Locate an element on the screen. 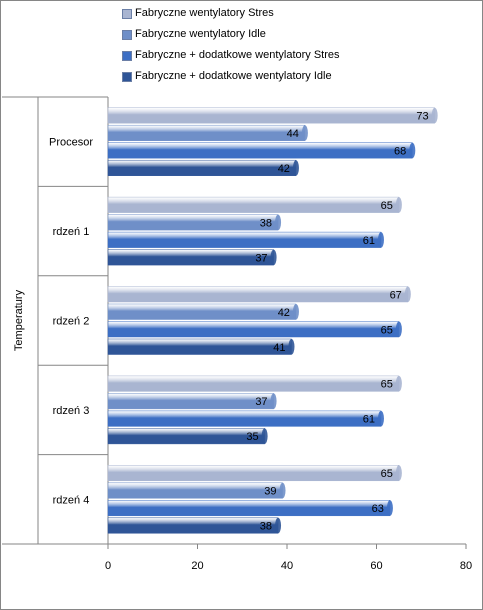 The height and width of the screenshot is (610, 483). legend-label: Fabryczne wentylatory Stres is located at coordinates (204, 13).